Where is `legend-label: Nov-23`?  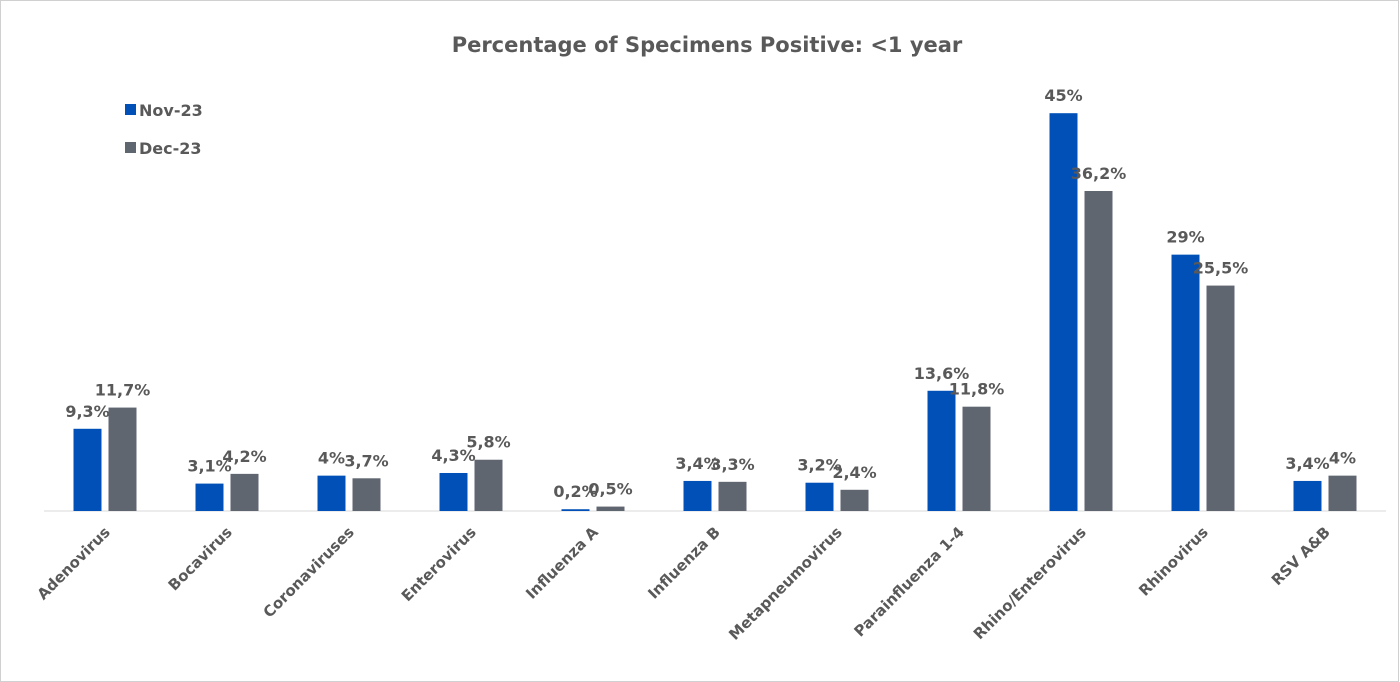 legend-label: Nov-23 is located at coordinates (171, 110).